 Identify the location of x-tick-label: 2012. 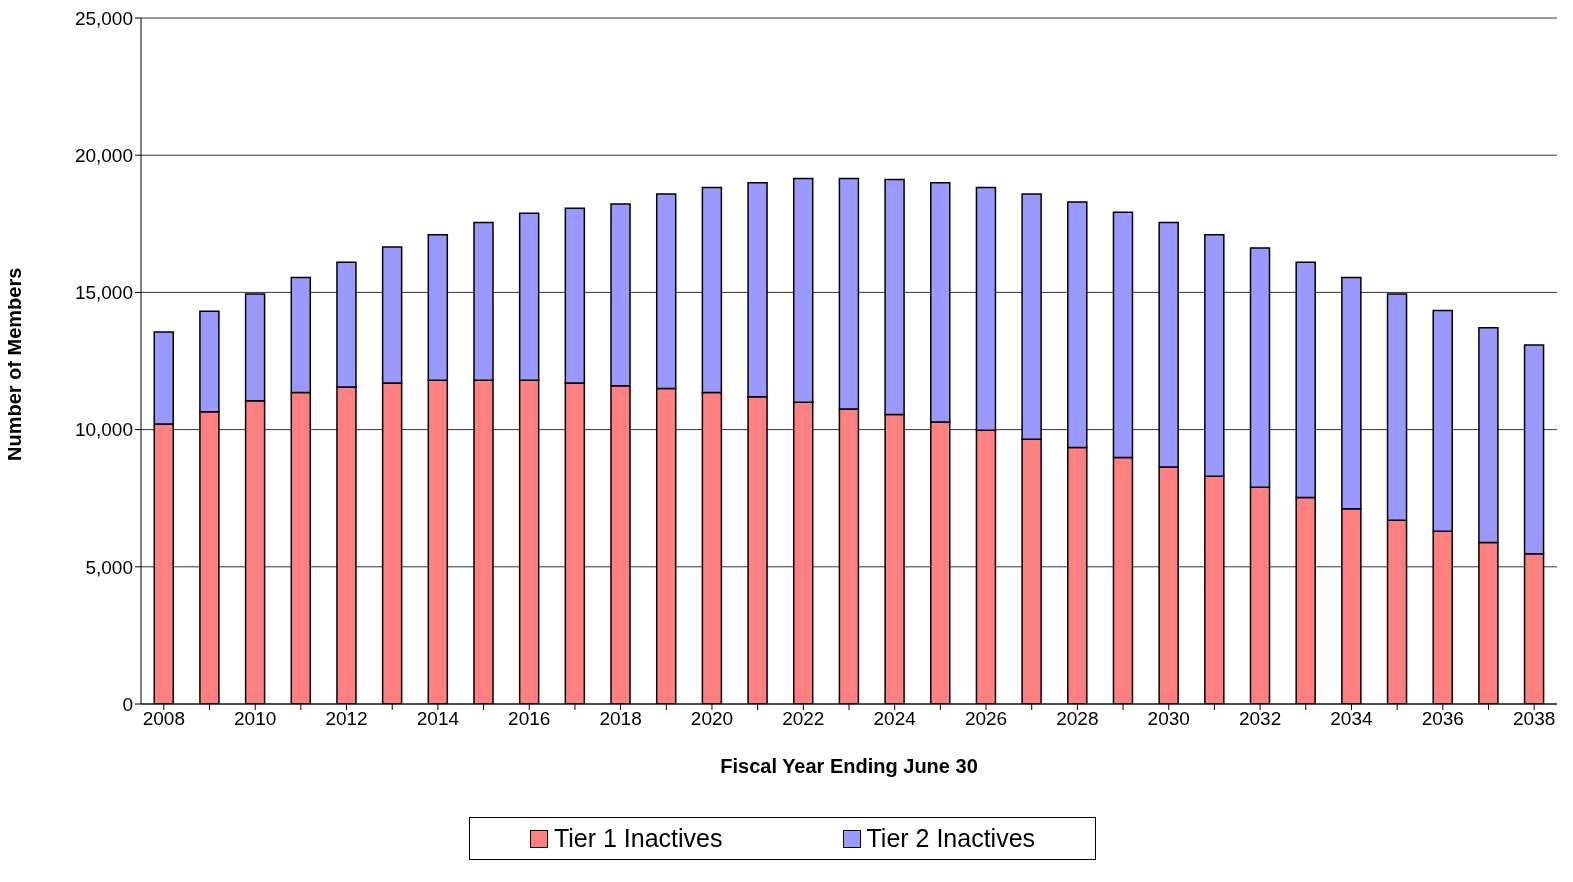
(346, 719).